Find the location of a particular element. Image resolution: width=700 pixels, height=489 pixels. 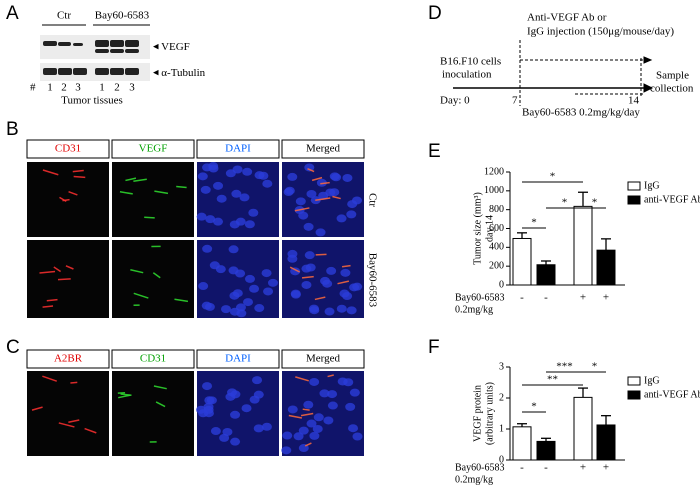

channel-label: Merged is located at coordinates (323, 149).